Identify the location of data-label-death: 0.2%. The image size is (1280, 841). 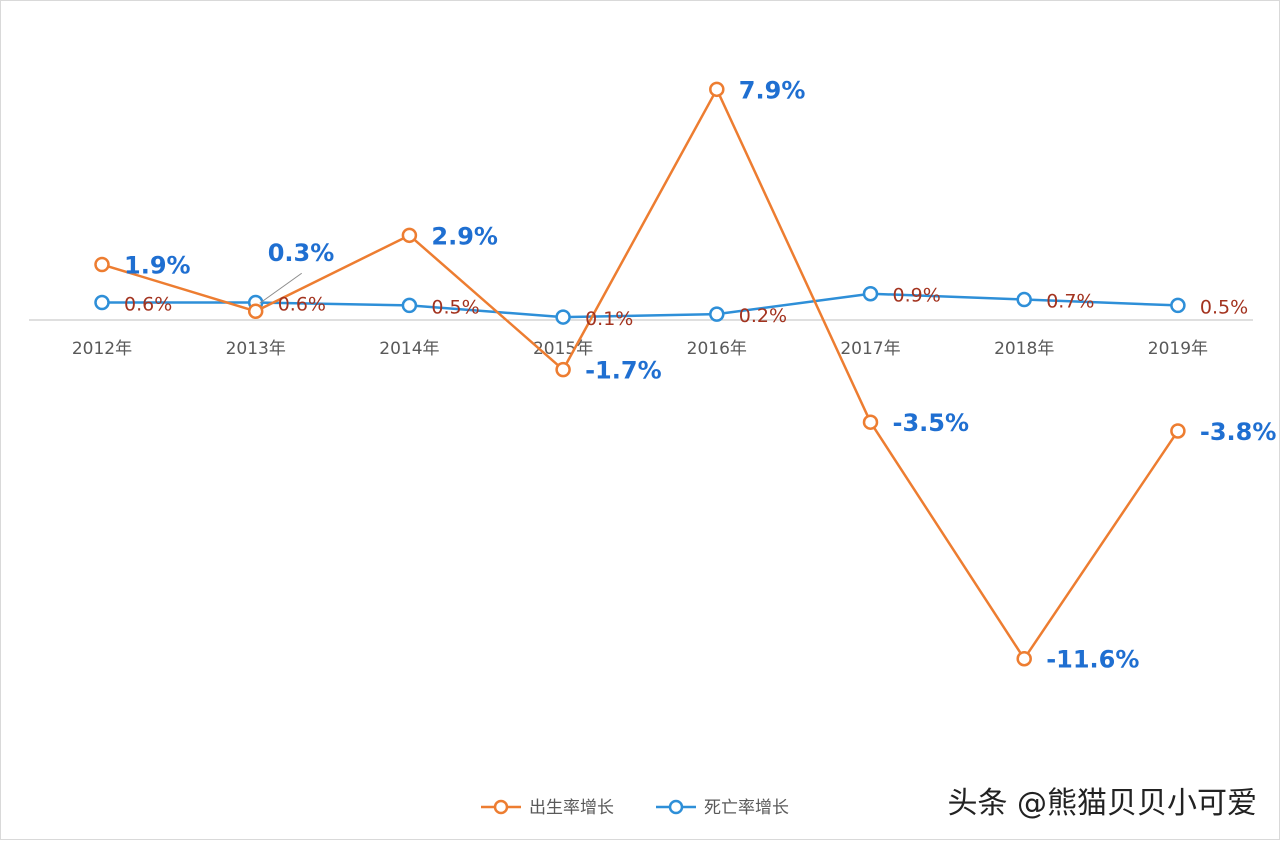
(763, 316).